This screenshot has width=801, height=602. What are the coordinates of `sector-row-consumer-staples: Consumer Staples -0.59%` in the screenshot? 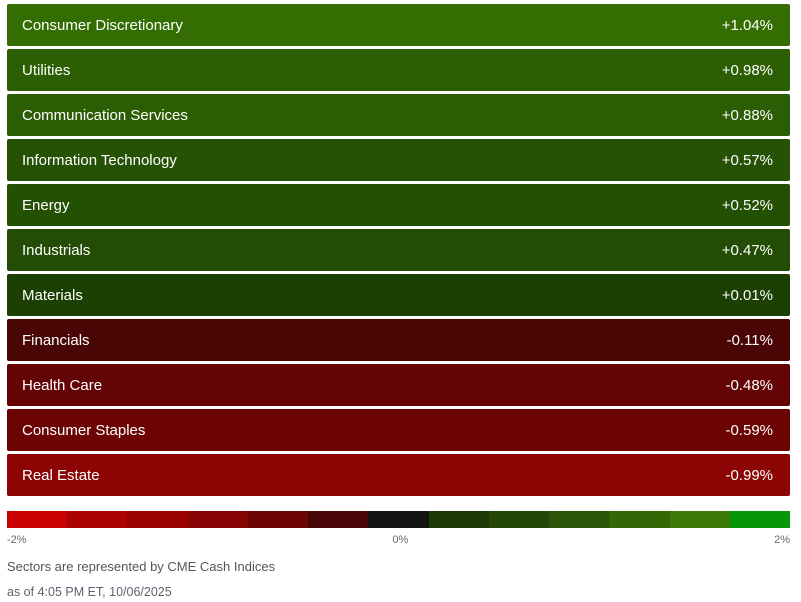 It's located at (398, 430).